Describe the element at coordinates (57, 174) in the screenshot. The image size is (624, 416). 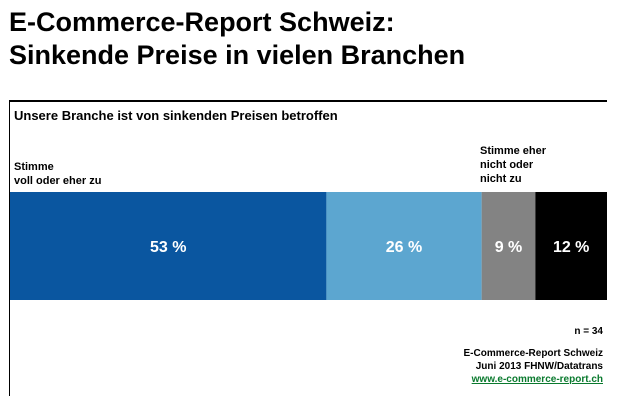
I see `category-label-agree: Stimme voll oder eher zu` at that location.